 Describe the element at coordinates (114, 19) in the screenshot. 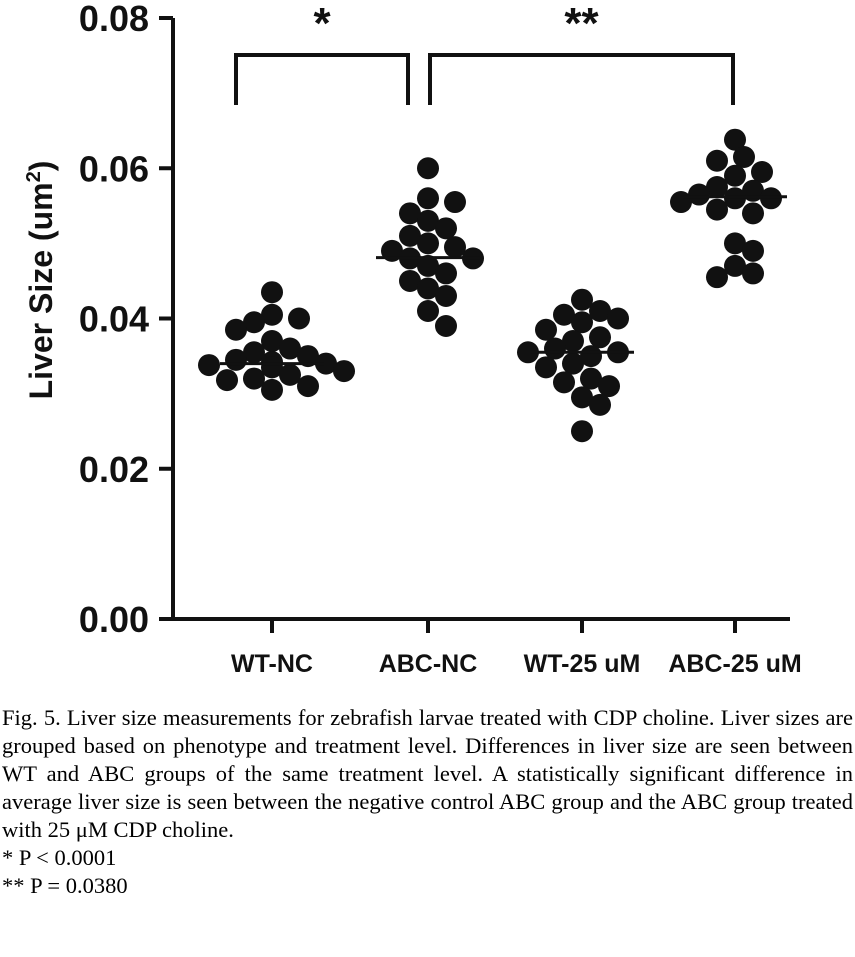

I see `y-tick-label: 0.08` at that location.